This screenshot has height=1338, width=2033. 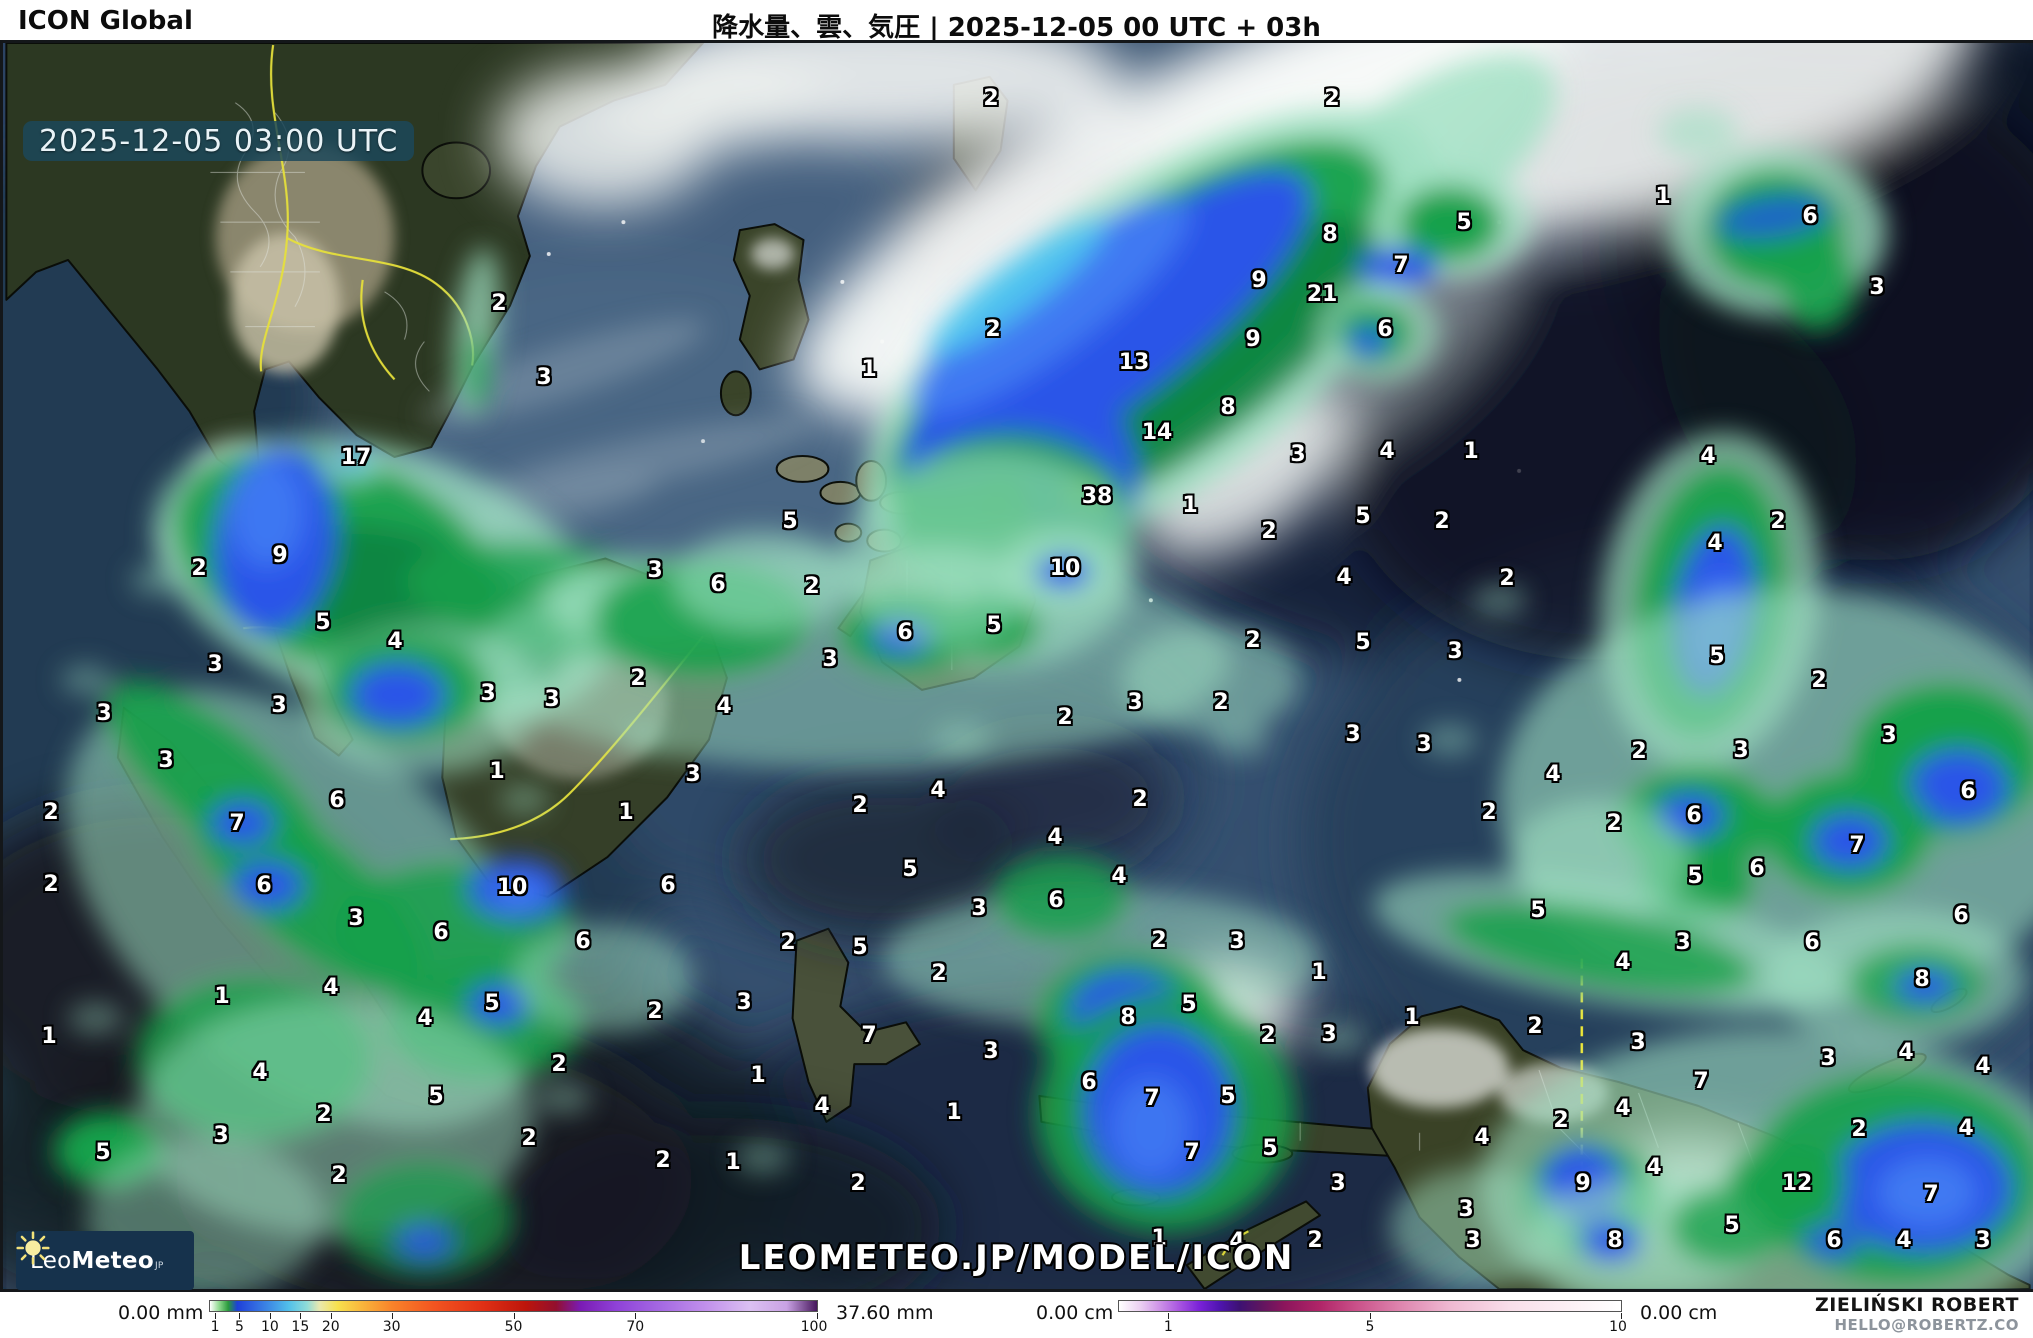 I want to click on timestamp-text: 2025-12-05 03:00 UTC, so click(x=219, y=141).